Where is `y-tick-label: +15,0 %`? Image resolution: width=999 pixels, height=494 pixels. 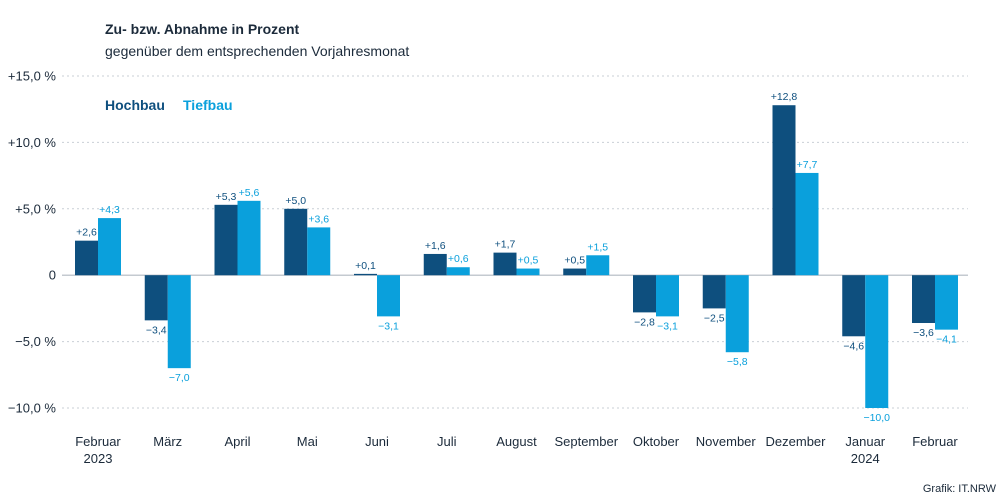
y-tick-label: +15,0 % is located at coordinates (32, 76).